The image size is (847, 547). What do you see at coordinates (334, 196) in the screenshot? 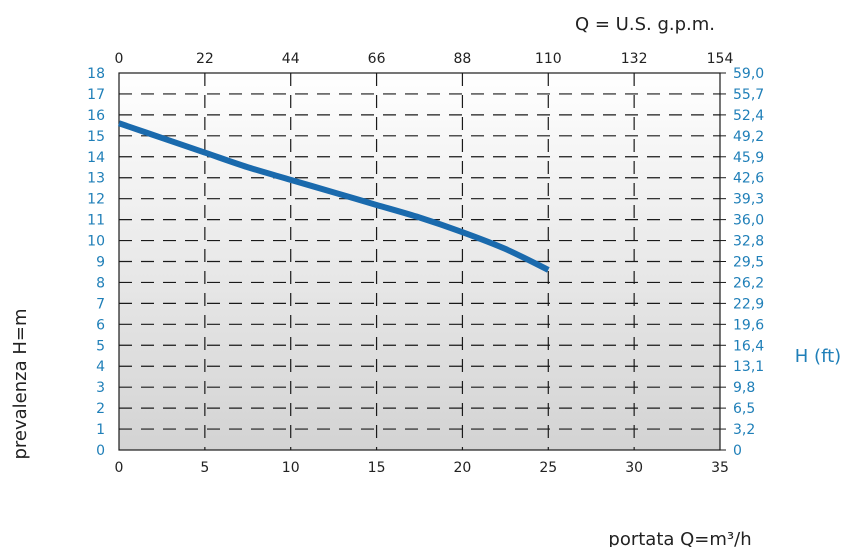
I see `pump-curve-line` at bounding box center [334, 196].